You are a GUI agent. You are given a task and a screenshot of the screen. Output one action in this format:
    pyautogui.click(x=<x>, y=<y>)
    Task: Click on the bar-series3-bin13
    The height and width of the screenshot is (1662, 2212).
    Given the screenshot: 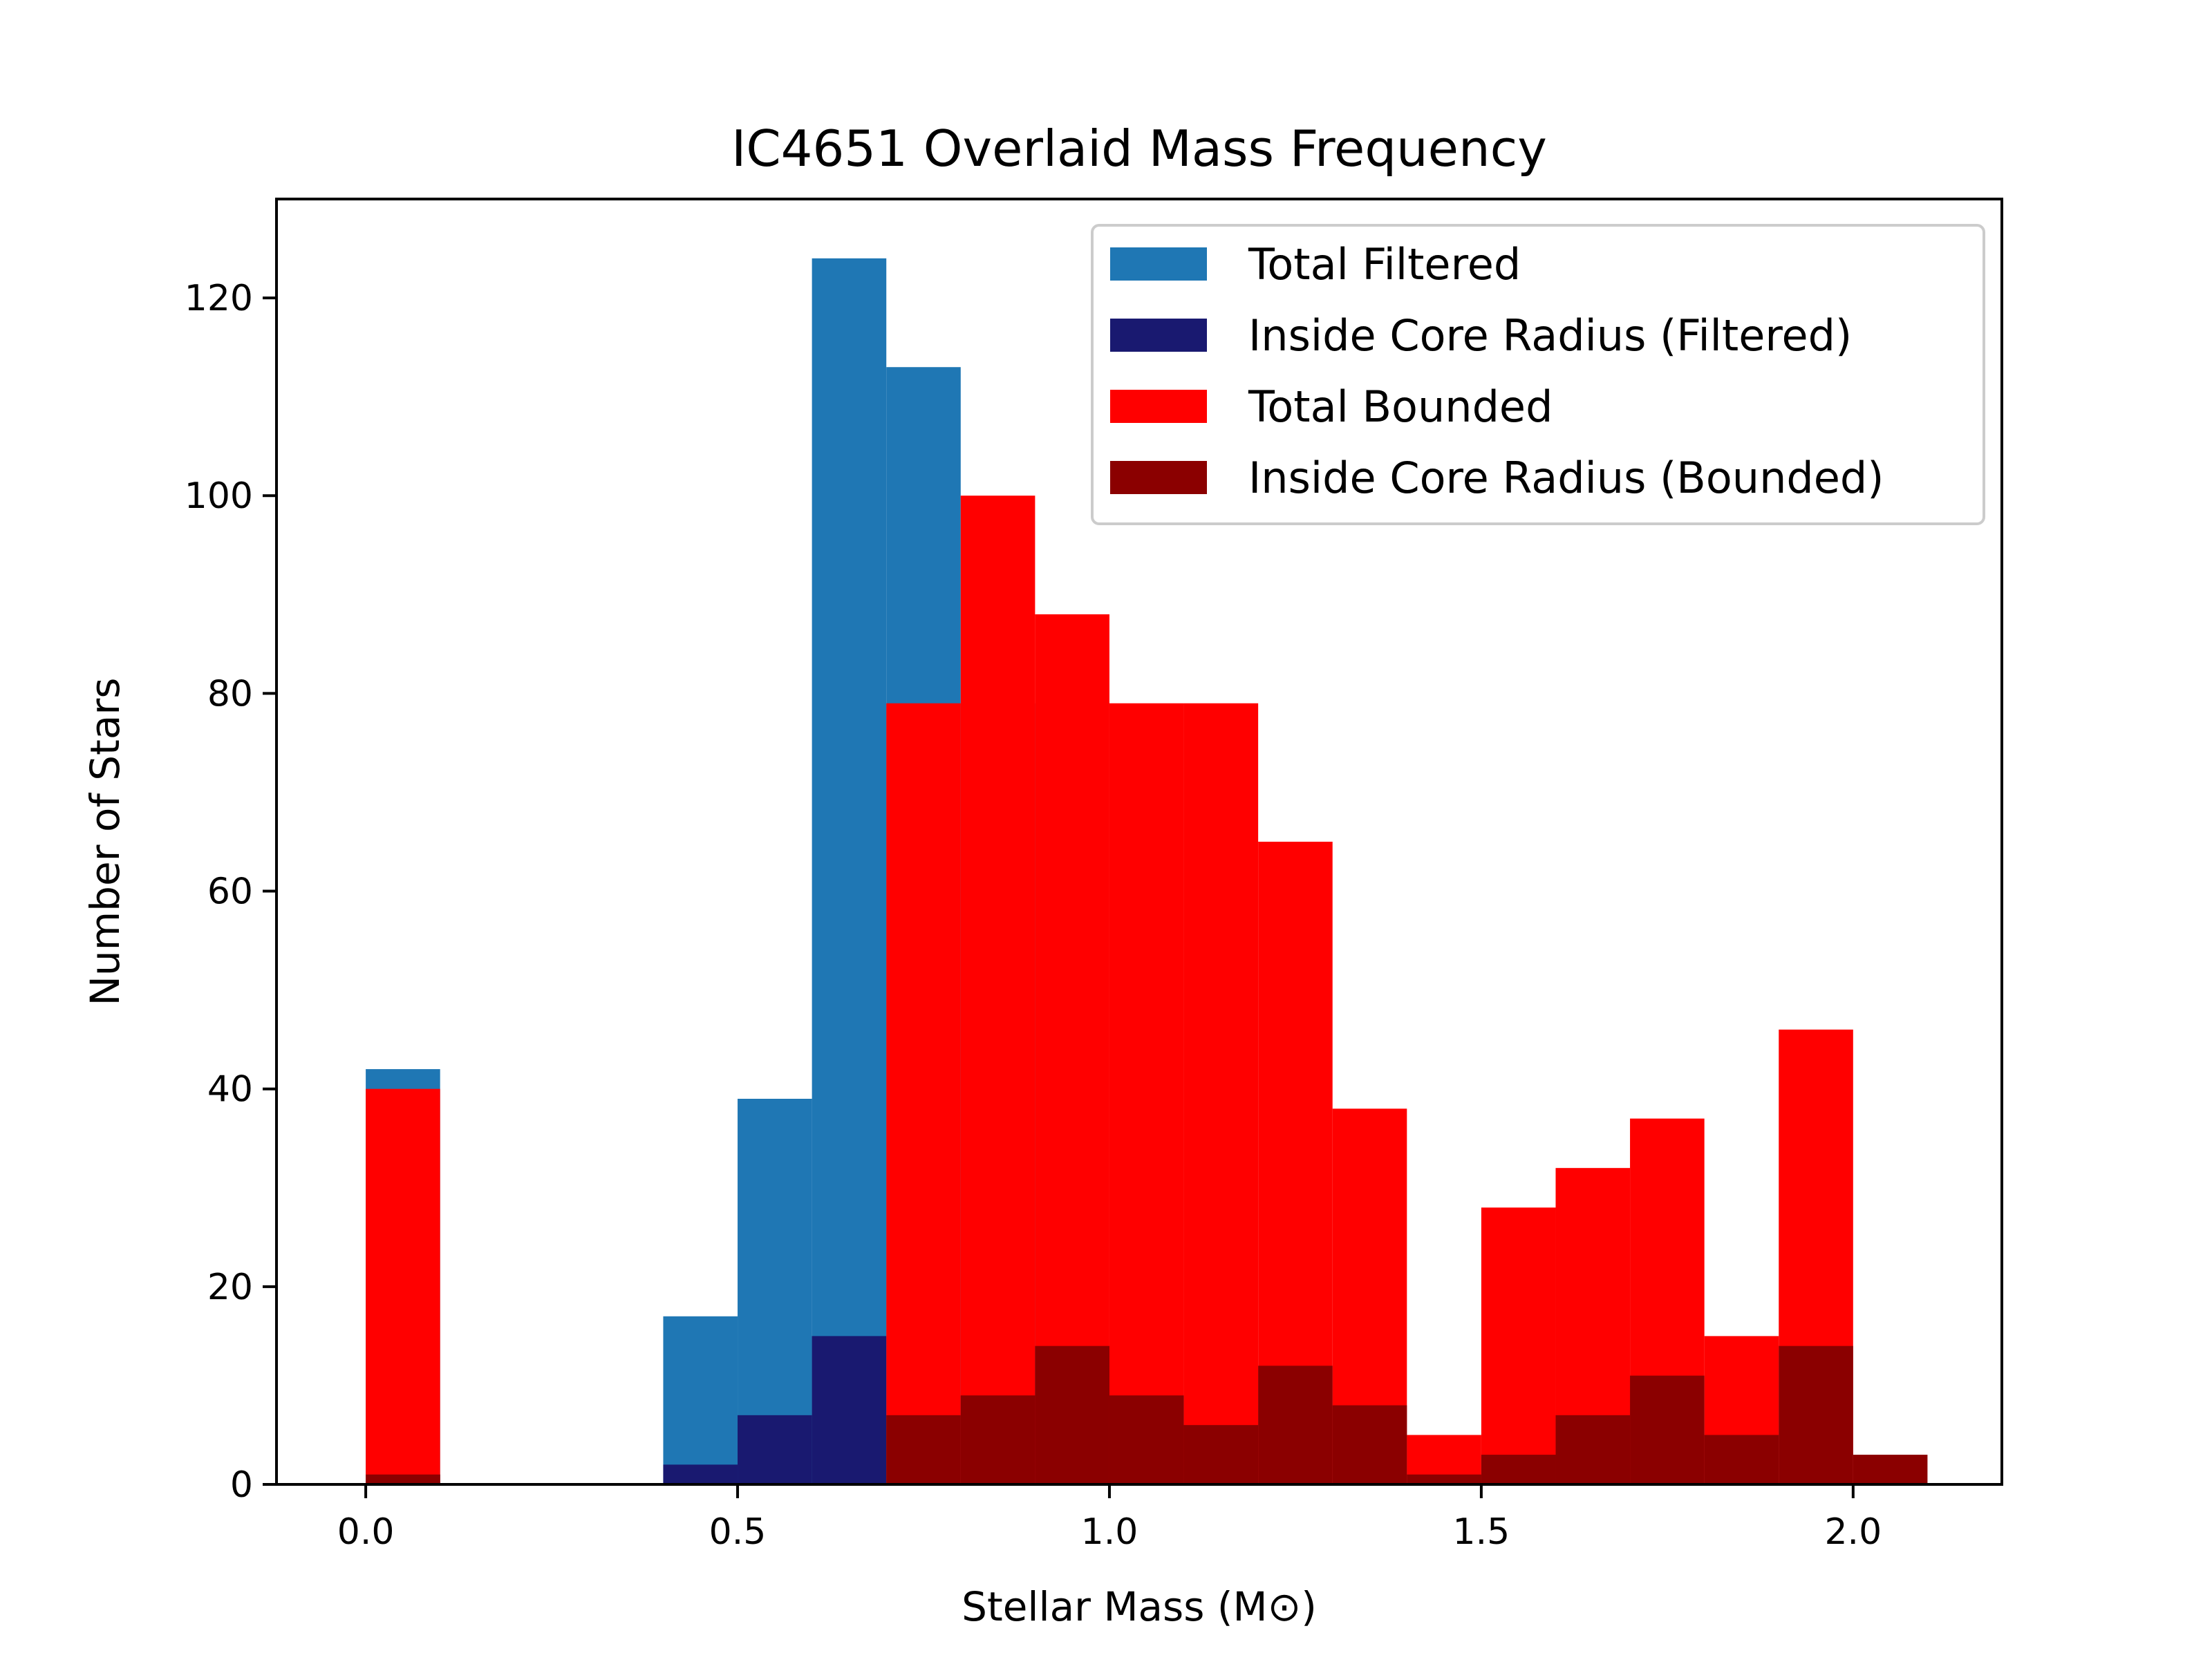 What is the action you would take?
    pyautogui.click(x=1370, y=1445)
    